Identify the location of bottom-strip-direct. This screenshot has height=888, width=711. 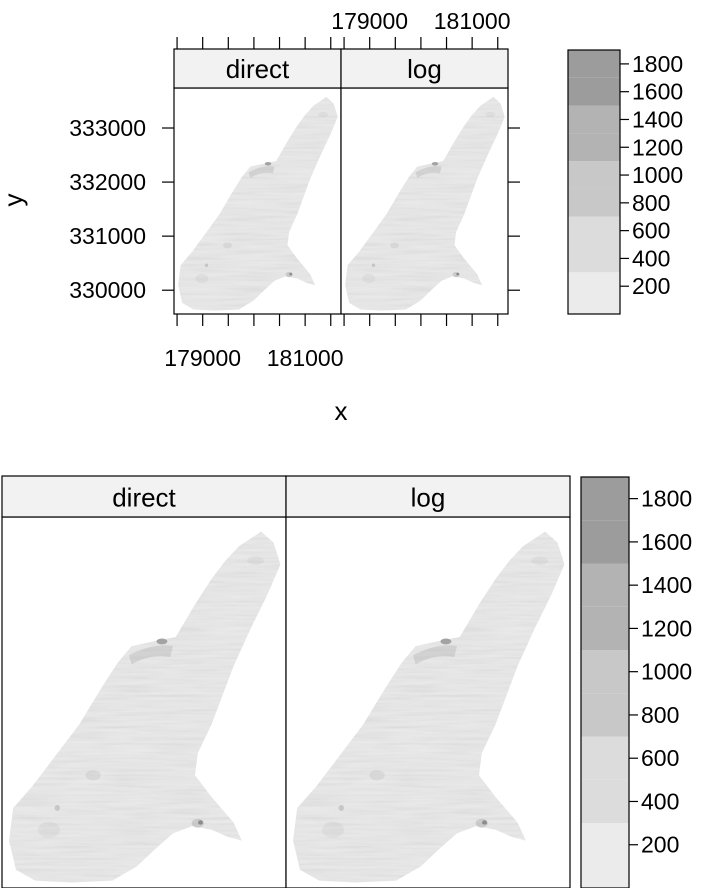
(144, 496).